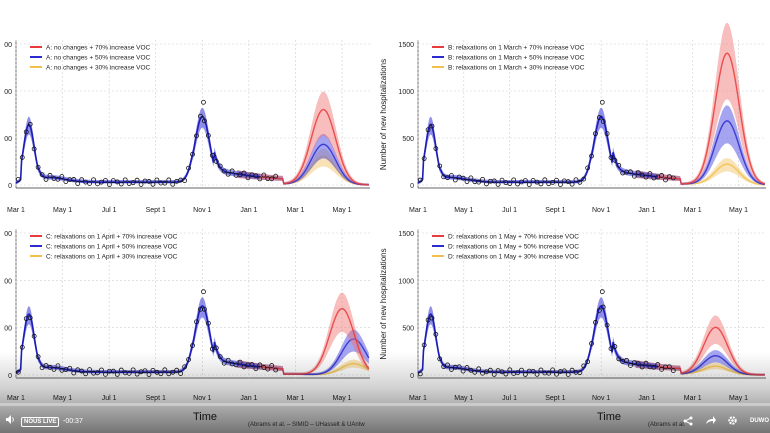 The image size is (770, 433). Describe the element at coordinates (710, 421) in the screenshot. I see `share-arrow-icon` at that location.